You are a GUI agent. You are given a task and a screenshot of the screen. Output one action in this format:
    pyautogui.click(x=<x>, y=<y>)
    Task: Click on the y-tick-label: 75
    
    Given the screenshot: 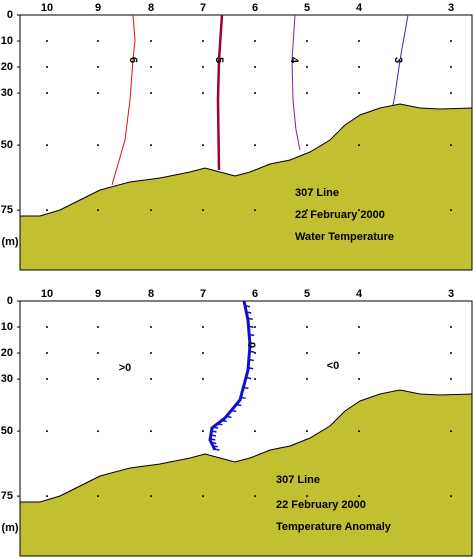 What is the action you would take?
    pyautogui.click(x=7, y=210)
    